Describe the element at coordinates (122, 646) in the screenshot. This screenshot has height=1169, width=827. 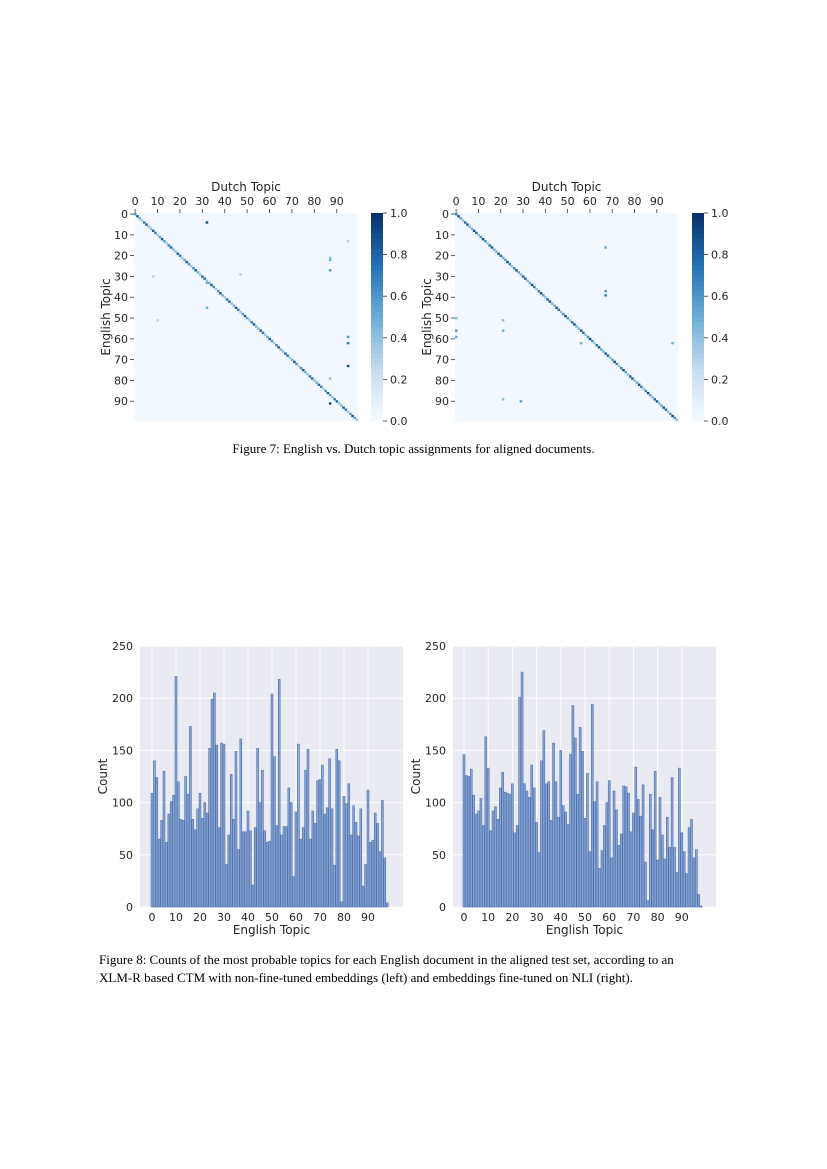
I see `y-tick-label: 250` at that location.